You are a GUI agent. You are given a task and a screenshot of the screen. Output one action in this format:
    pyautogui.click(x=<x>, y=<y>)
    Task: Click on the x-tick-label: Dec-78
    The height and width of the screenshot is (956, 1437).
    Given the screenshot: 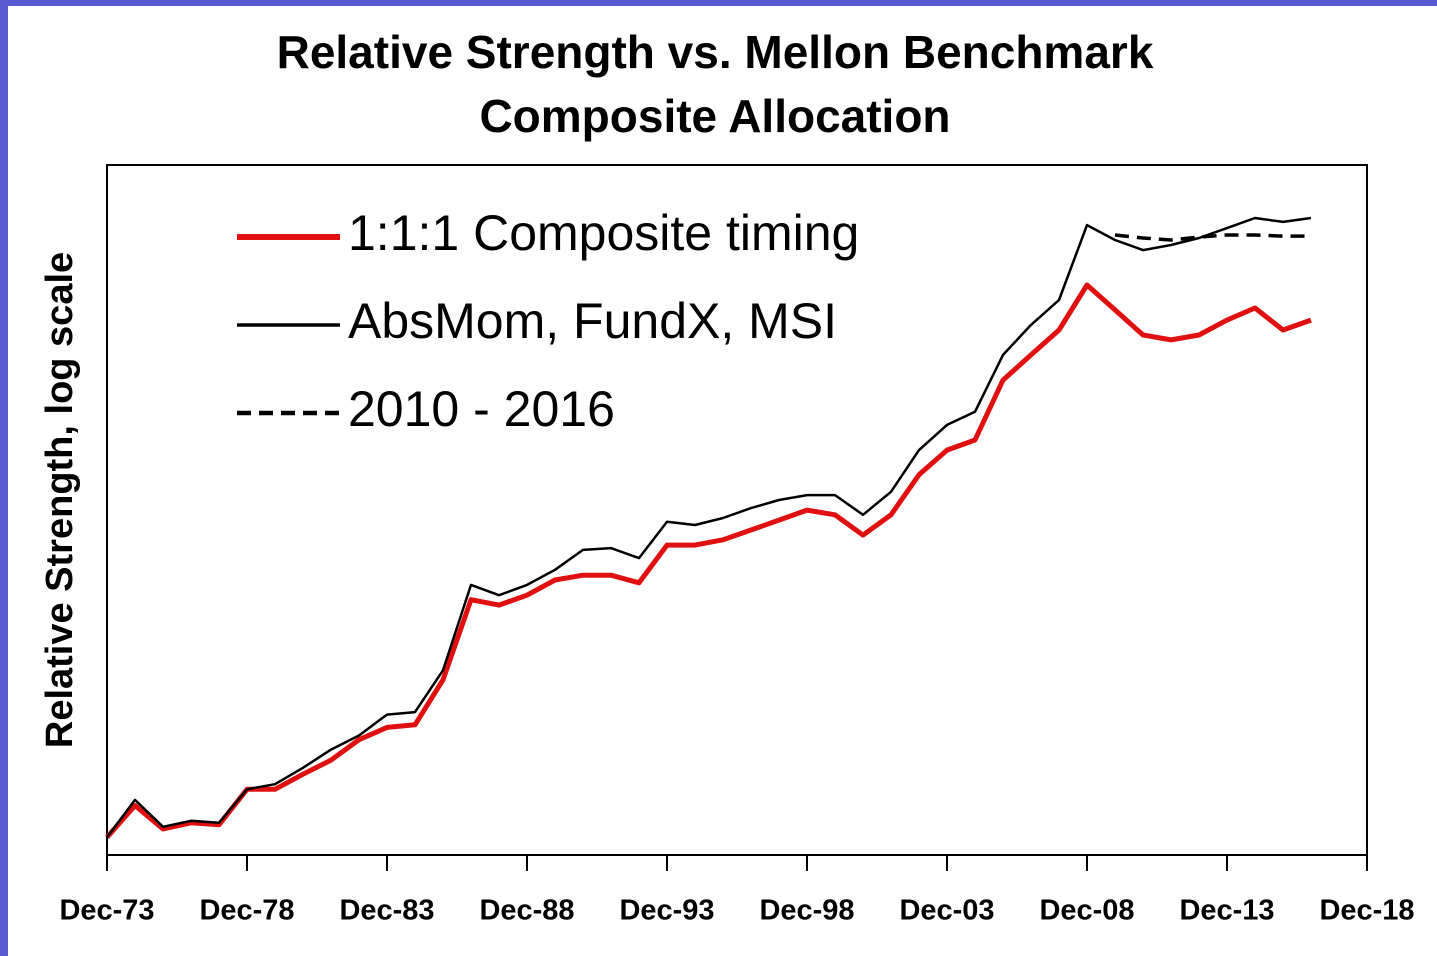 What is the action you would take?
    pyautogui.click(x=246, y=911)
    